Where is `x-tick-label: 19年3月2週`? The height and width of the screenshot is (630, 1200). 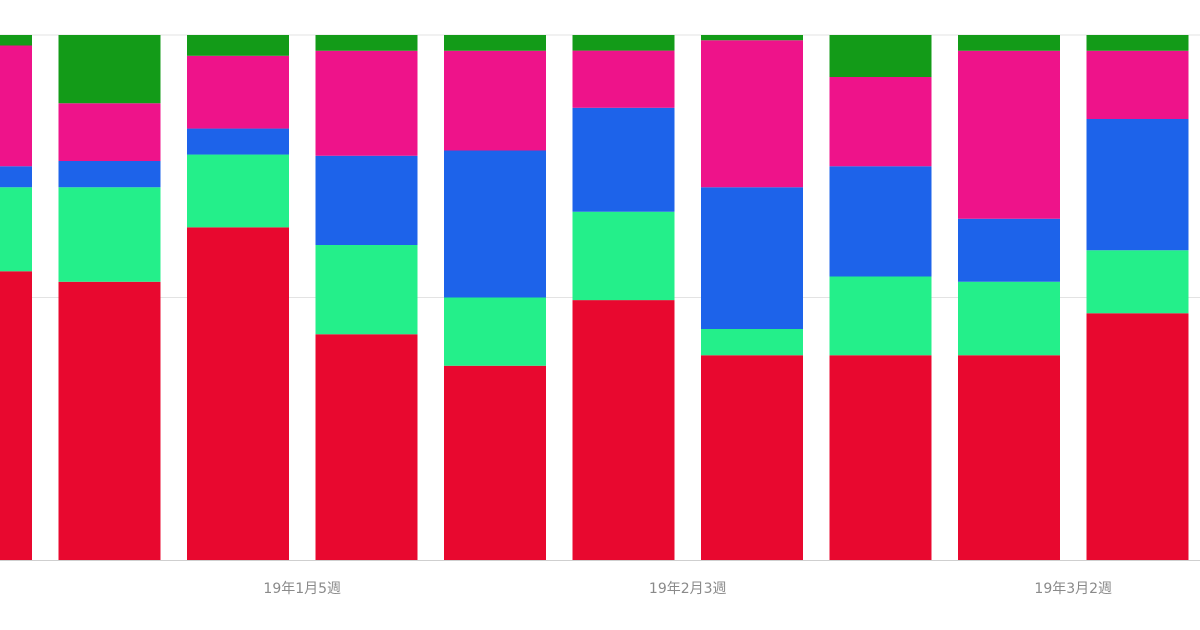 x-tick-label: 19年3月2週 is located at coordinates (1073, 589).